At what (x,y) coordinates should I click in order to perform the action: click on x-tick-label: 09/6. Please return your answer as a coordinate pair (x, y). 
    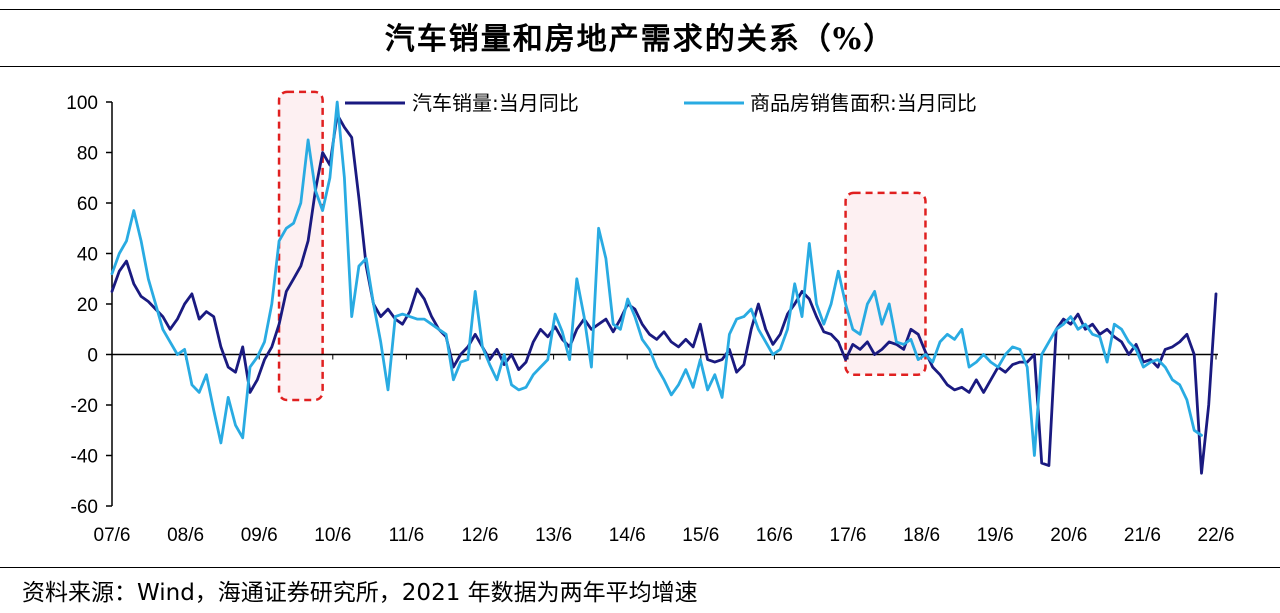
    Looking at the image, I should click on (259, 535).